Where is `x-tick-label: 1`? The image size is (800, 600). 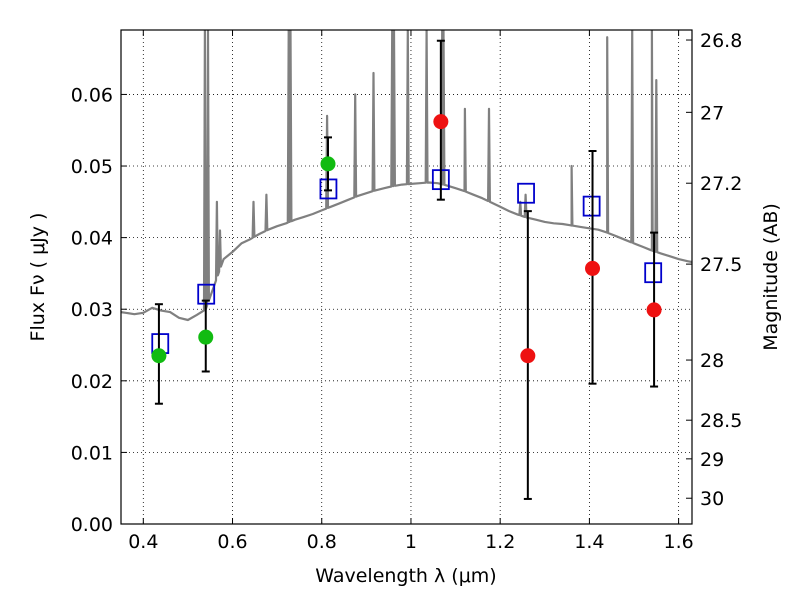 x-tick-label: 1 is located at coordinates (411, 542).